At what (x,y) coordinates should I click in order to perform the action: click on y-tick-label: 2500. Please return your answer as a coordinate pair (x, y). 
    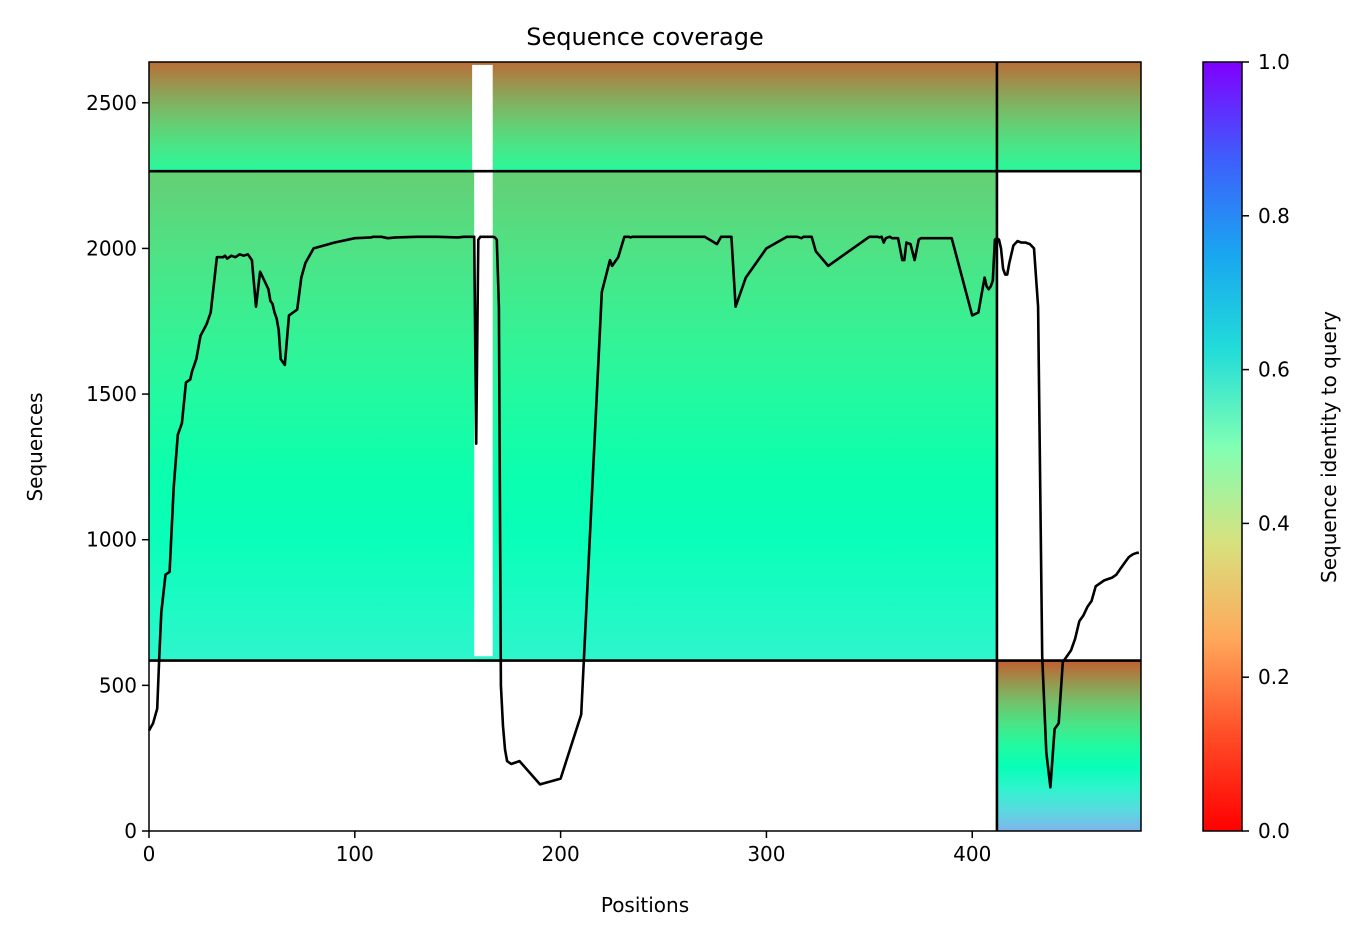
    Looking at the image, I should click on (111, 103).